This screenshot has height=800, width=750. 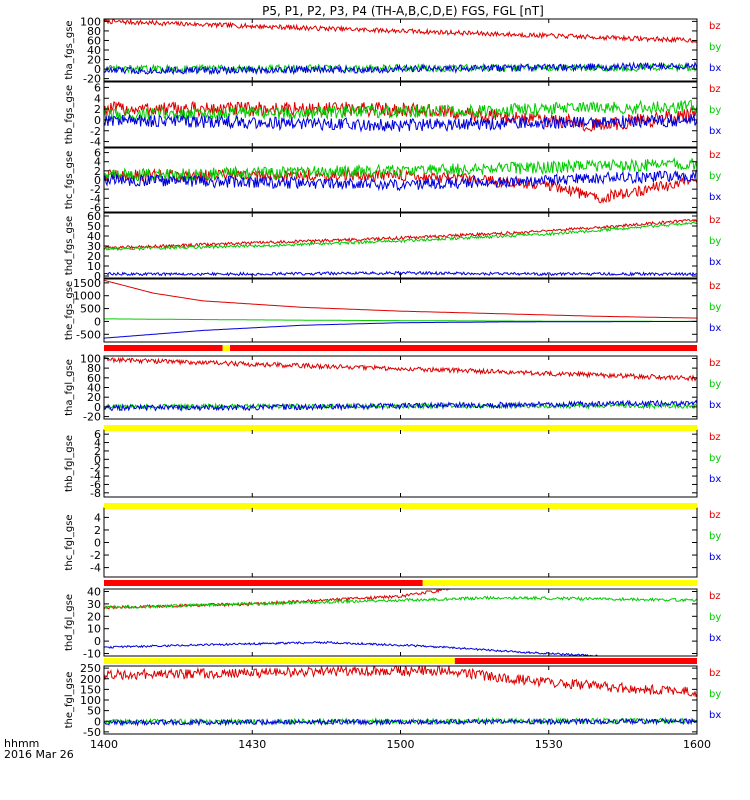 I want to click on x-tick-label: 1600, so click(x=697, y=744).